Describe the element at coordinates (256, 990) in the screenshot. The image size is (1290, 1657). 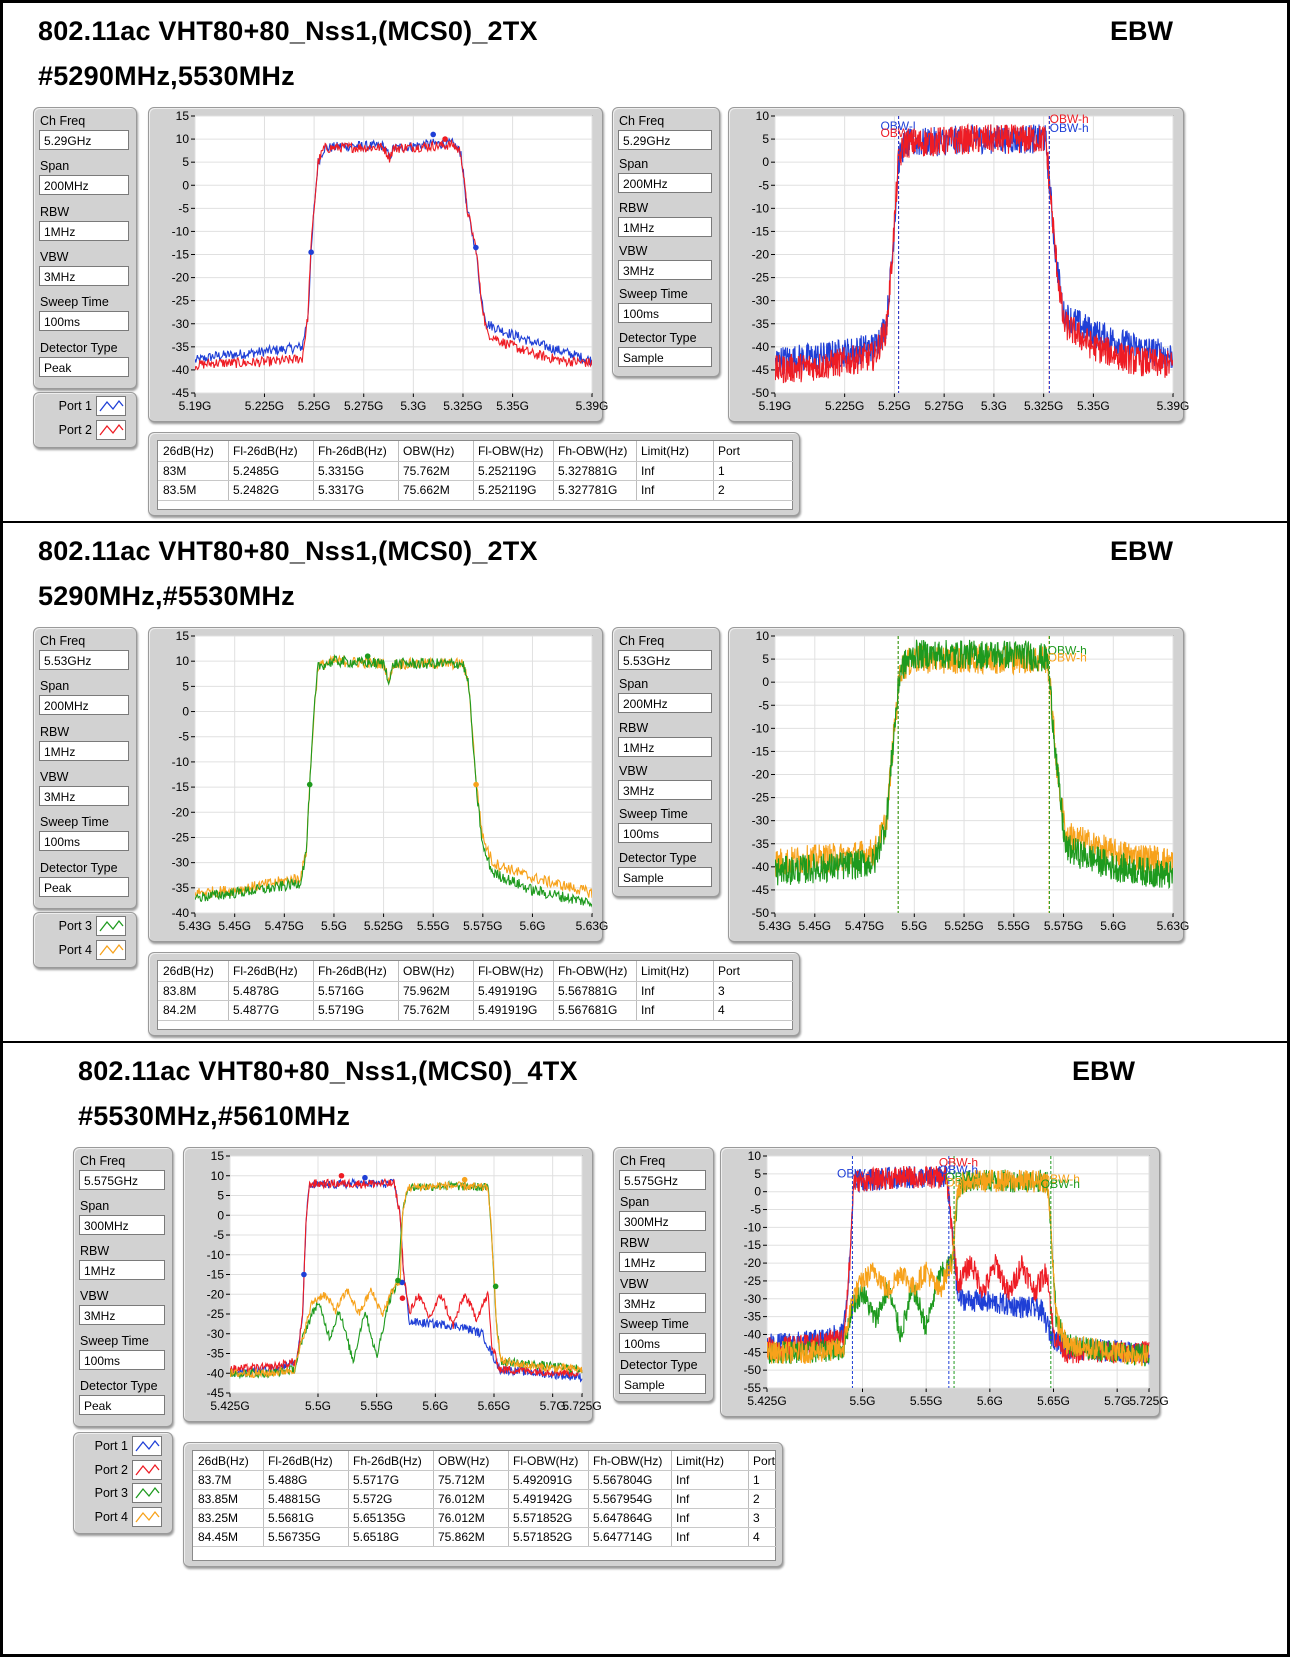
I see `table-cell: 5.4878G` at that location.